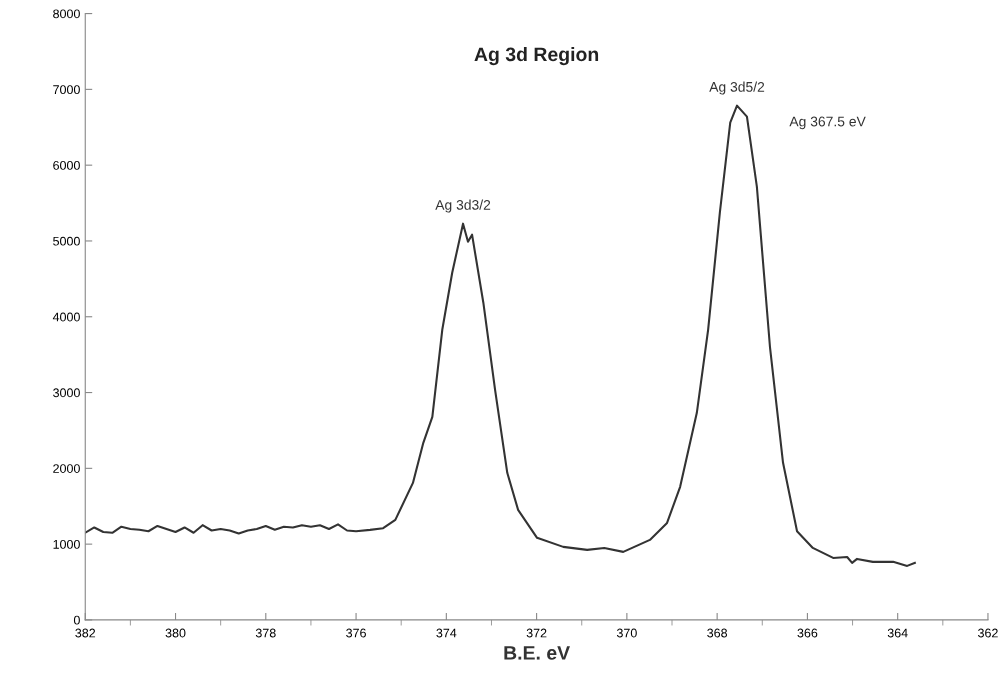  Describe the element at coordinates (66, 544) in the screenshot. I see `y-tick-label: 1000` at that location.